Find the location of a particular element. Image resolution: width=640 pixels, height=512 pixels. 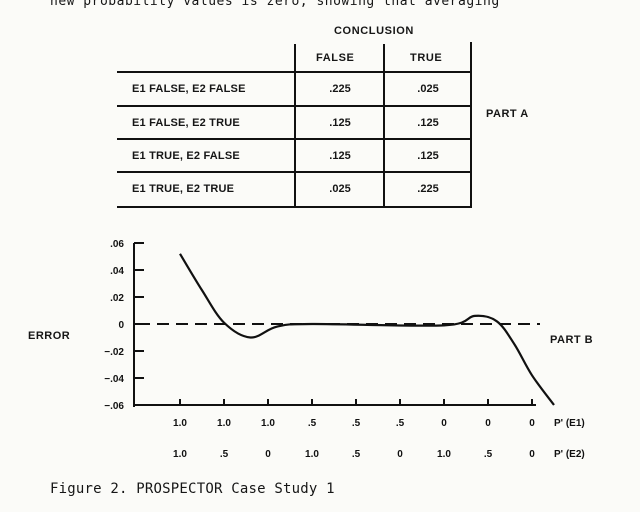

y-tick-label: −.04 is located at coordinates (114, 379).